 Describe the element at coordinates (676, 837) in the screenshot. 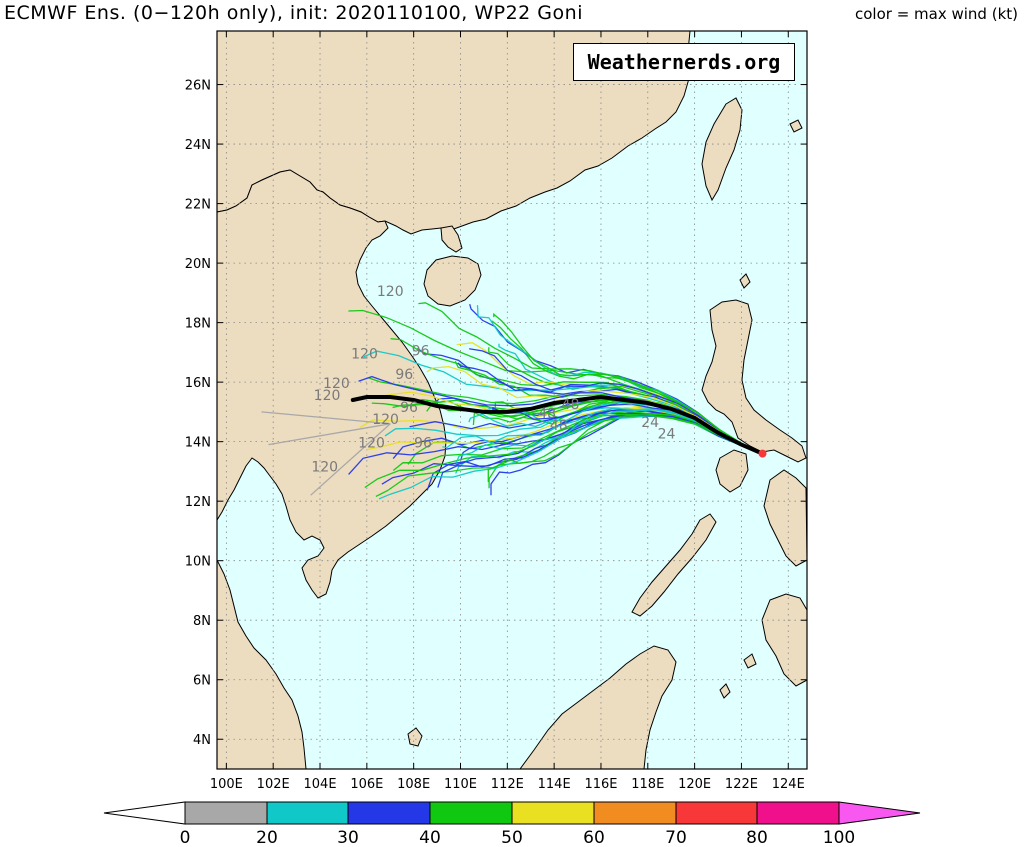

I see `colorbar-label: 70` at that location.